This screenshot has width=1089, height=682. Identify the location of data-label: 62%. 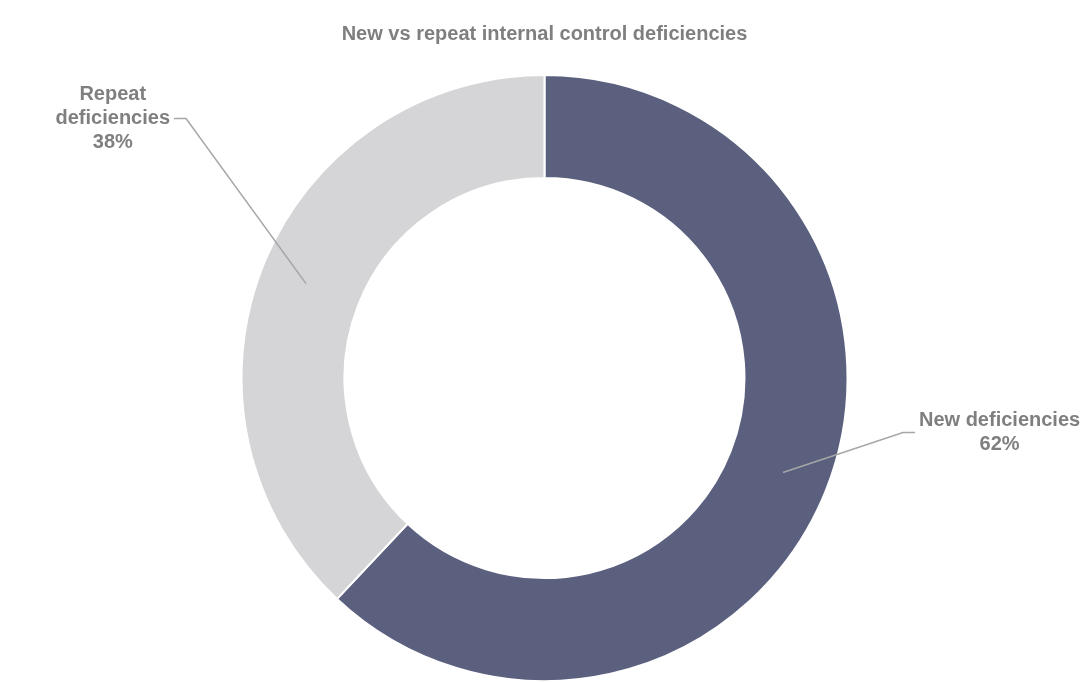
(999, 442).